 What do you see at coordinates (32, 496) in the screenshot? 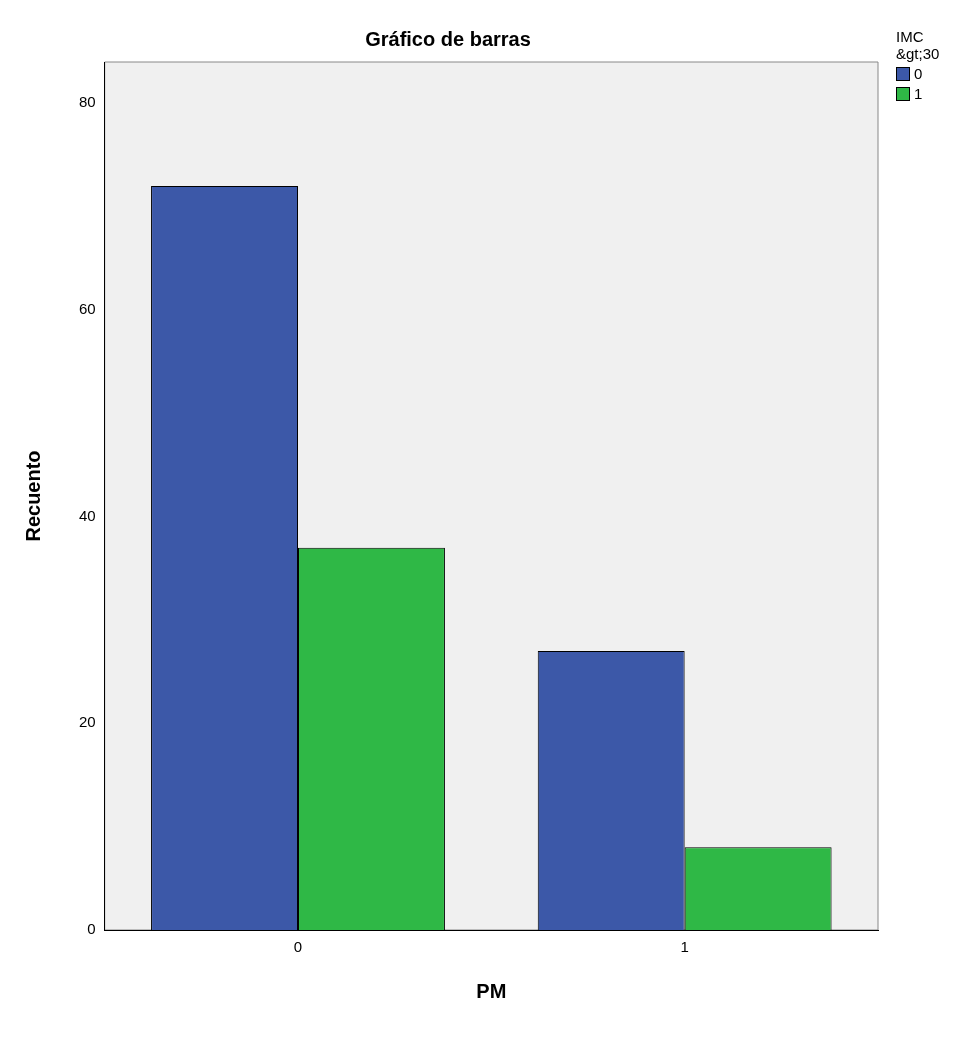
I see `y-axis-title: Recuento` at bounding box center [32, 496].